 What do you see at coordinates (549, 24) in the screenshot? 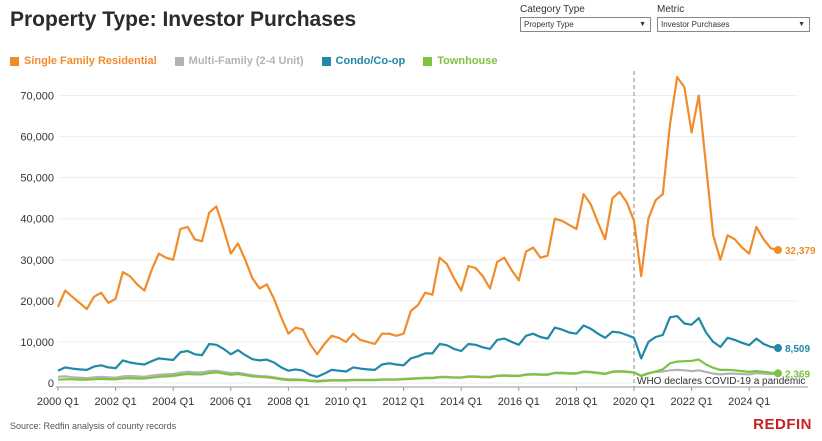
I see `category-type-value: Property Type` at bounding box center [549, 24].